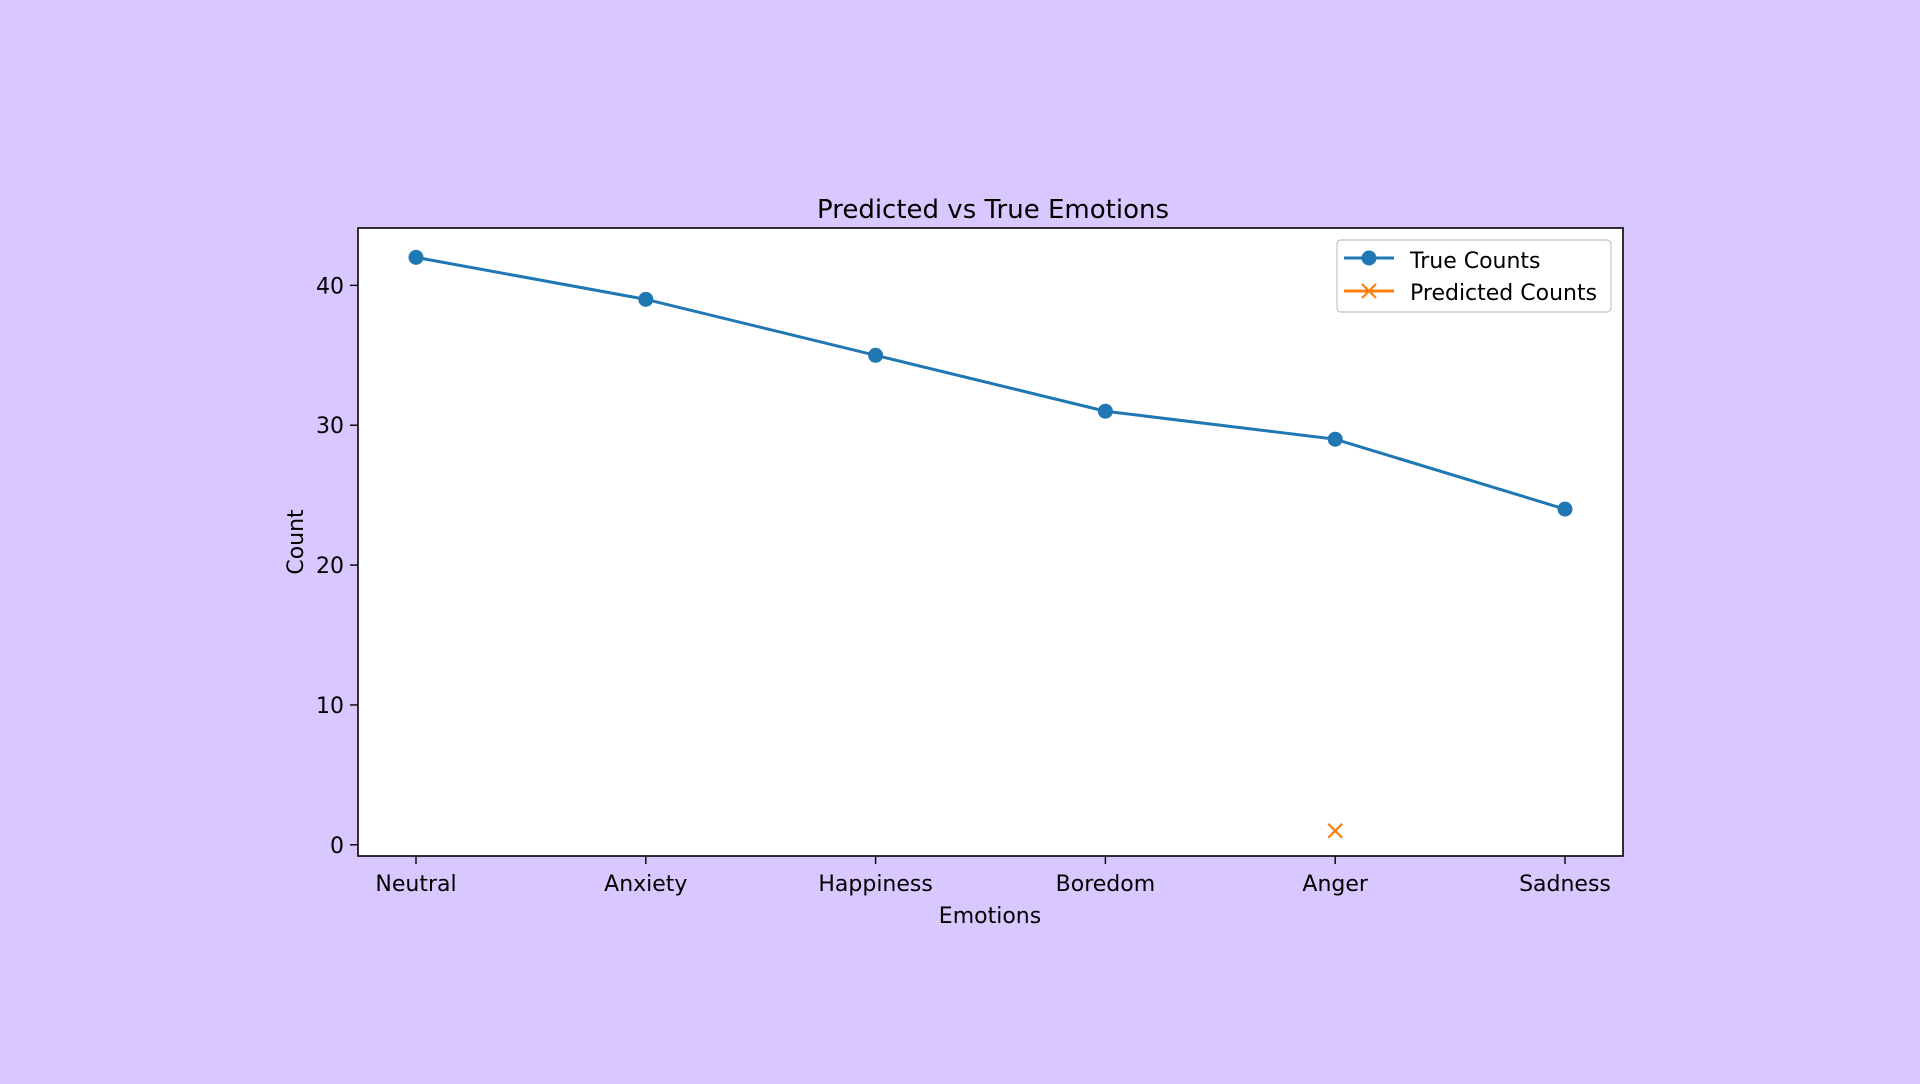  I want to click on point-true-counts-anxiety, so click(646, 299).